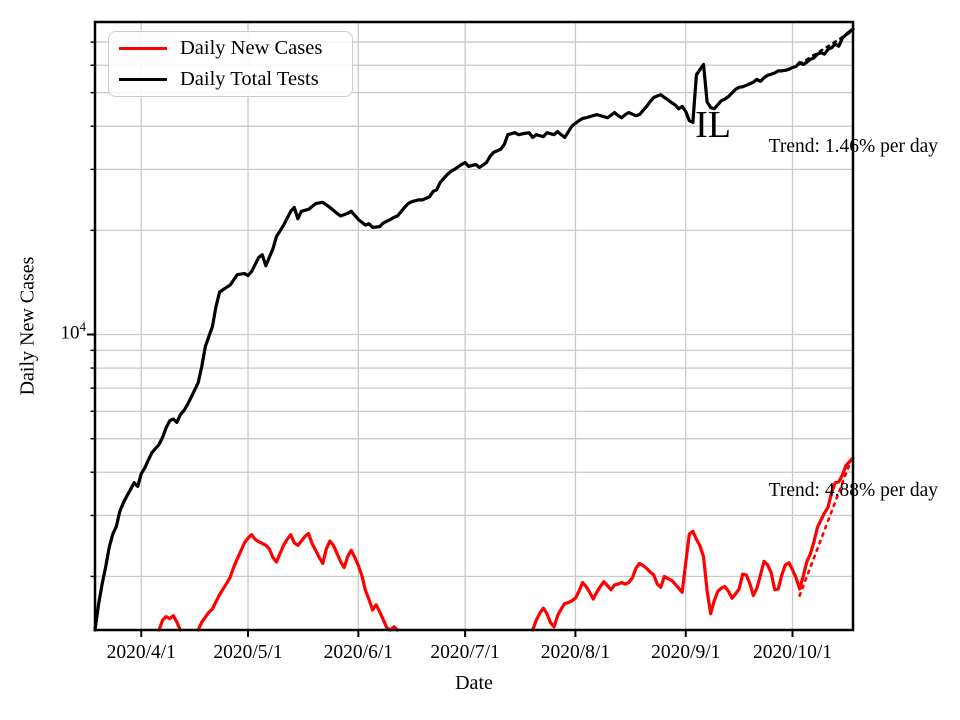 The image size is (960, 720). What do you see at coordinates (826, 47) in the screenshot?
I see `tests-trend-fit` at bounding box center [826, 47].